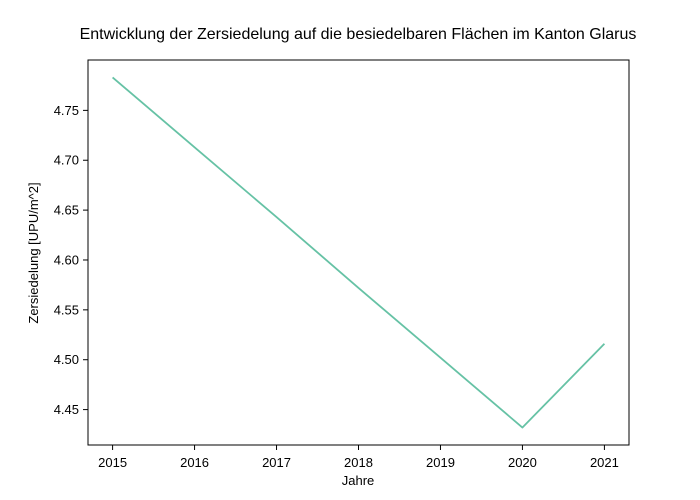 The image size is (700, 500). Describe the element at coordinates (522, 462) in the screenshot. I see `x-tick-label: 2020` at that location.